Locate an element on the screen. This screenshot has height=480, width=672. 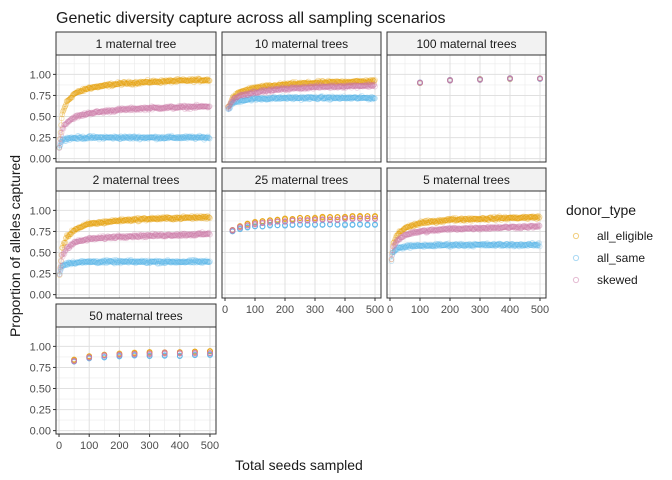
x-tick-label: 300 is located at coordinates (315, 310).